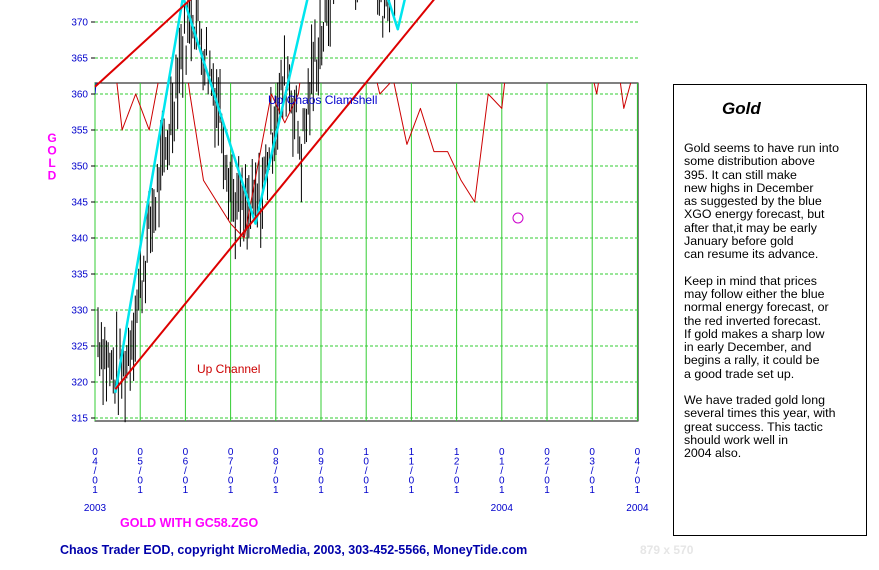 This screenshot has width=879, height=570. What do you see at coordinates (143, 44) in the screenshot?
I see `channel-upper` at bounding box center [143, 44].